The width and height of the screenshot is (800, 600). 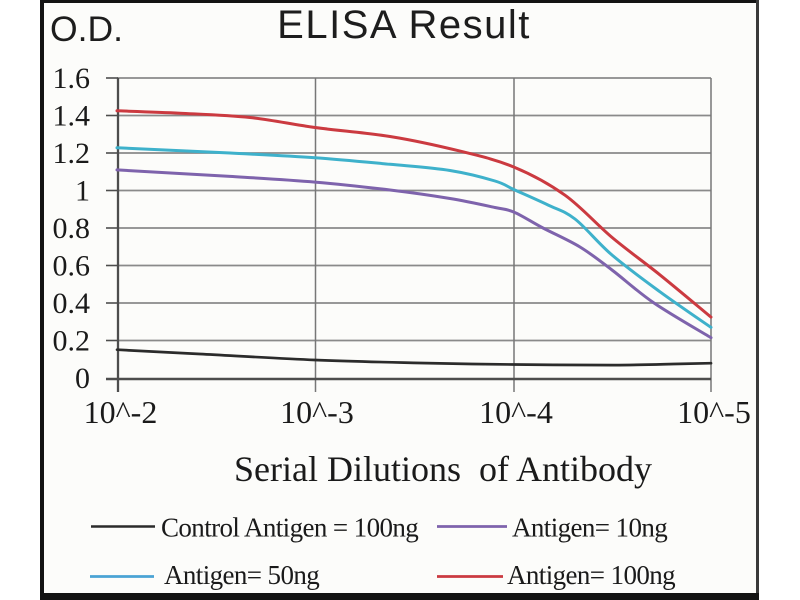 I want to click on svg-text: O.D., so click(x=86, y=29).